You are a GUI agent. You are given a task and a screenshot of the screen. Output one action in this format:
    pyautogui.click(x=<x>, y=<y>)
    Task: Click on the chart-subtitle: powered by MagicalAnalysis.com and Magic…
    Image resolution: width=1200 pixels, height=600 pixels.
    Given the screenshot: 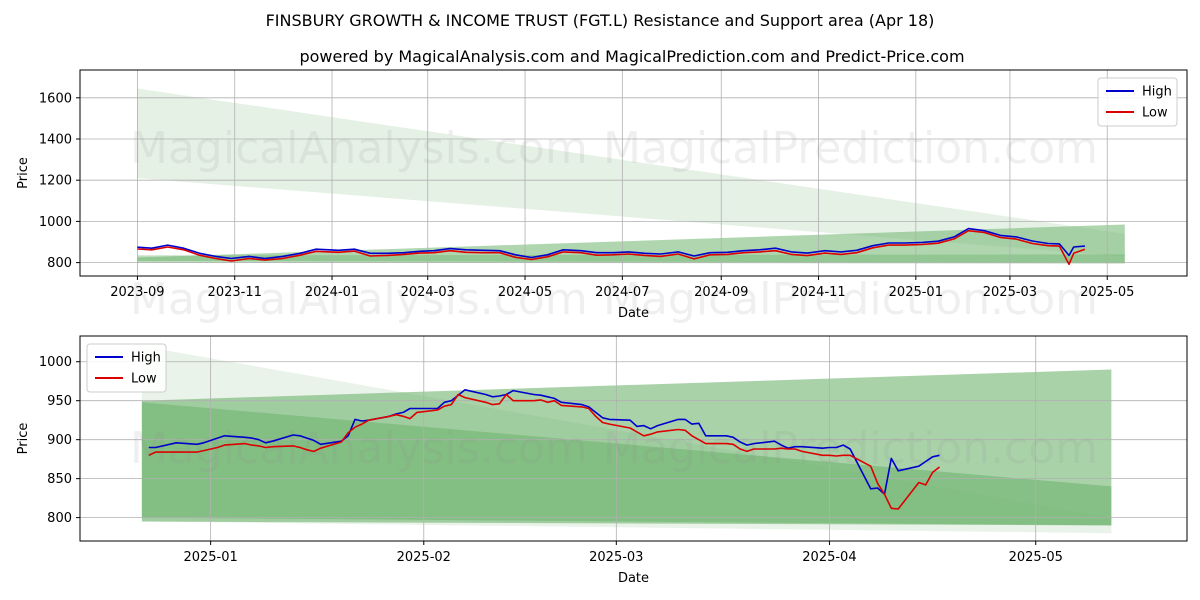 What is the action you would take?
    pyautogui.click(x=631, y=56)
    